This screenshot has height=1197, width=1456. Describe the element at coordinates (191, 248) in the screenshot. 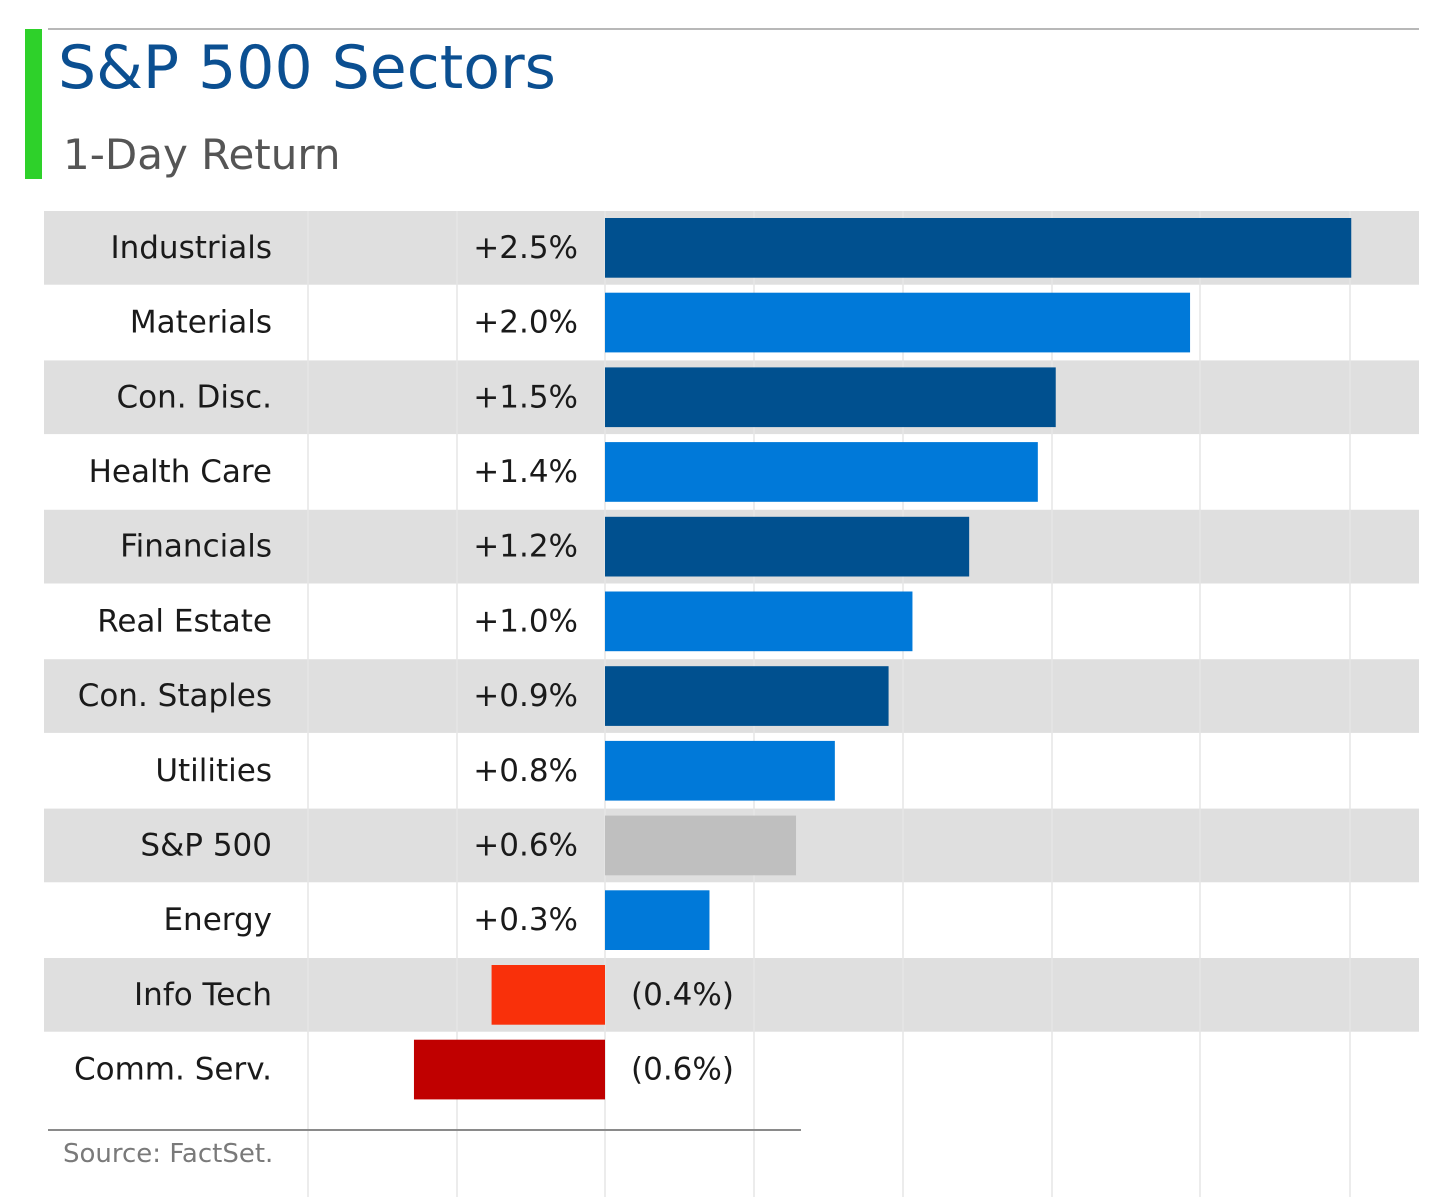

I see `category-label: Industrials` at that location.